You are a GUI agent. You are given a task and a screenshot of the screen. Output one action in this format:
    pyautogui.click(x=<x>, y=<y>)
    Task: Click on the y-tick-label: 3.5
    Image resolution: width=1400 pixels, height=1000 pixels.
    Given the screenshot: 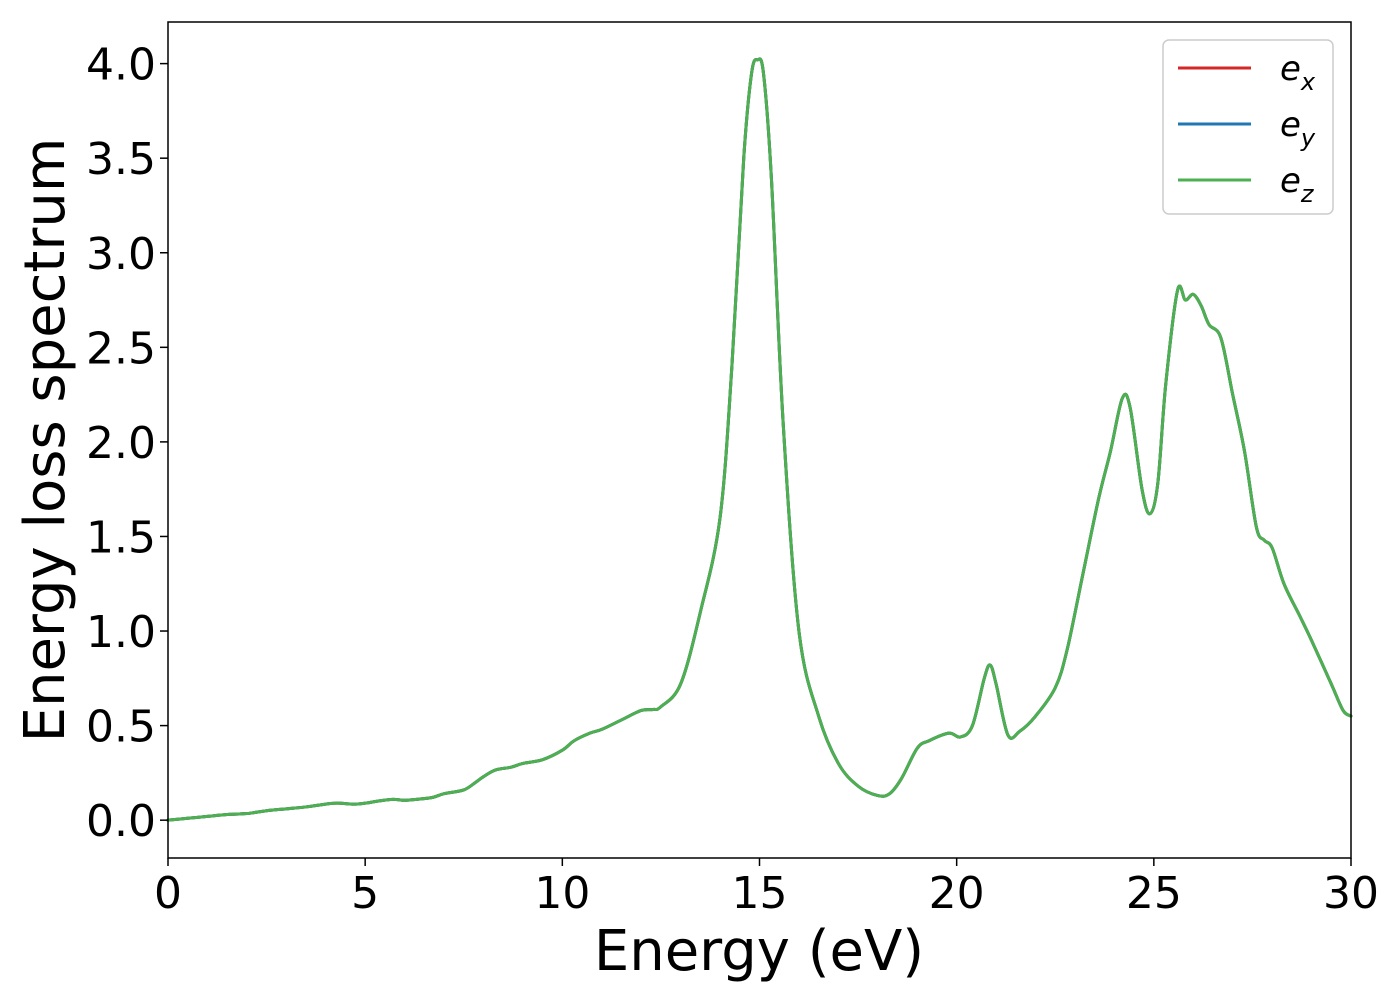 What is the action you would take?
    pyautogui.click(x=121, y=159)
    